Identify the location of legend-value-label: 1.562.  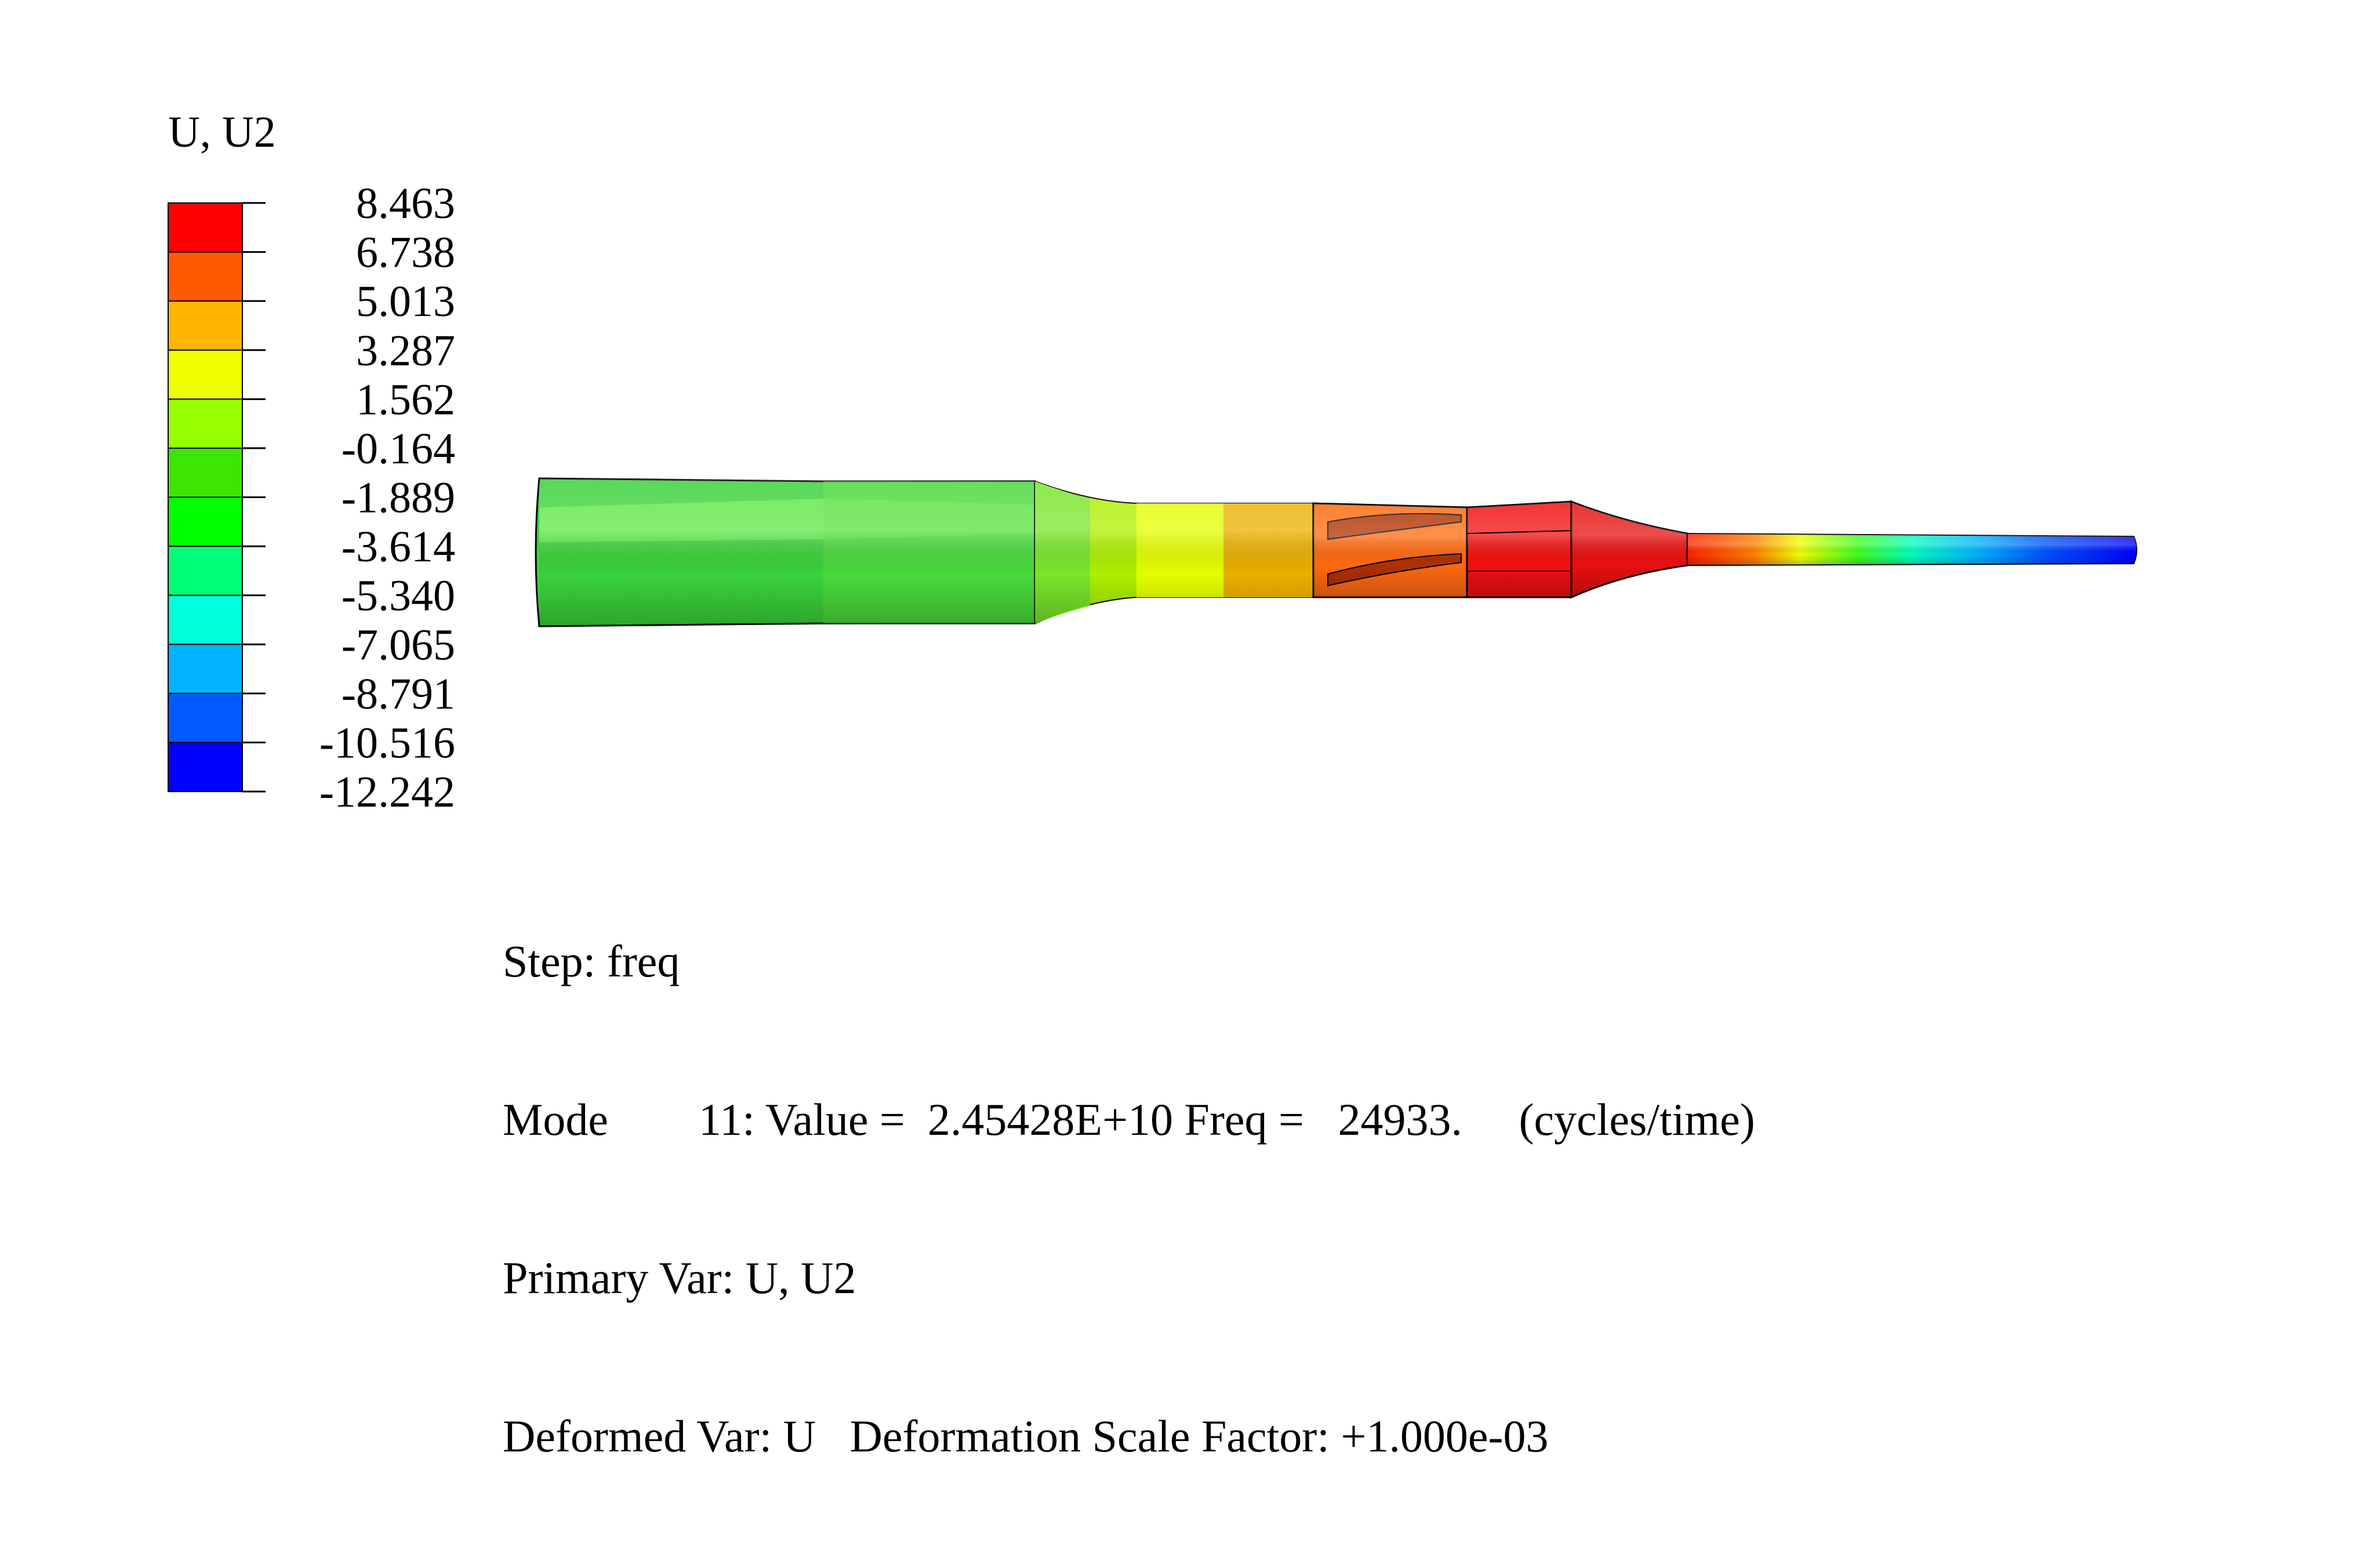
(405, 399).